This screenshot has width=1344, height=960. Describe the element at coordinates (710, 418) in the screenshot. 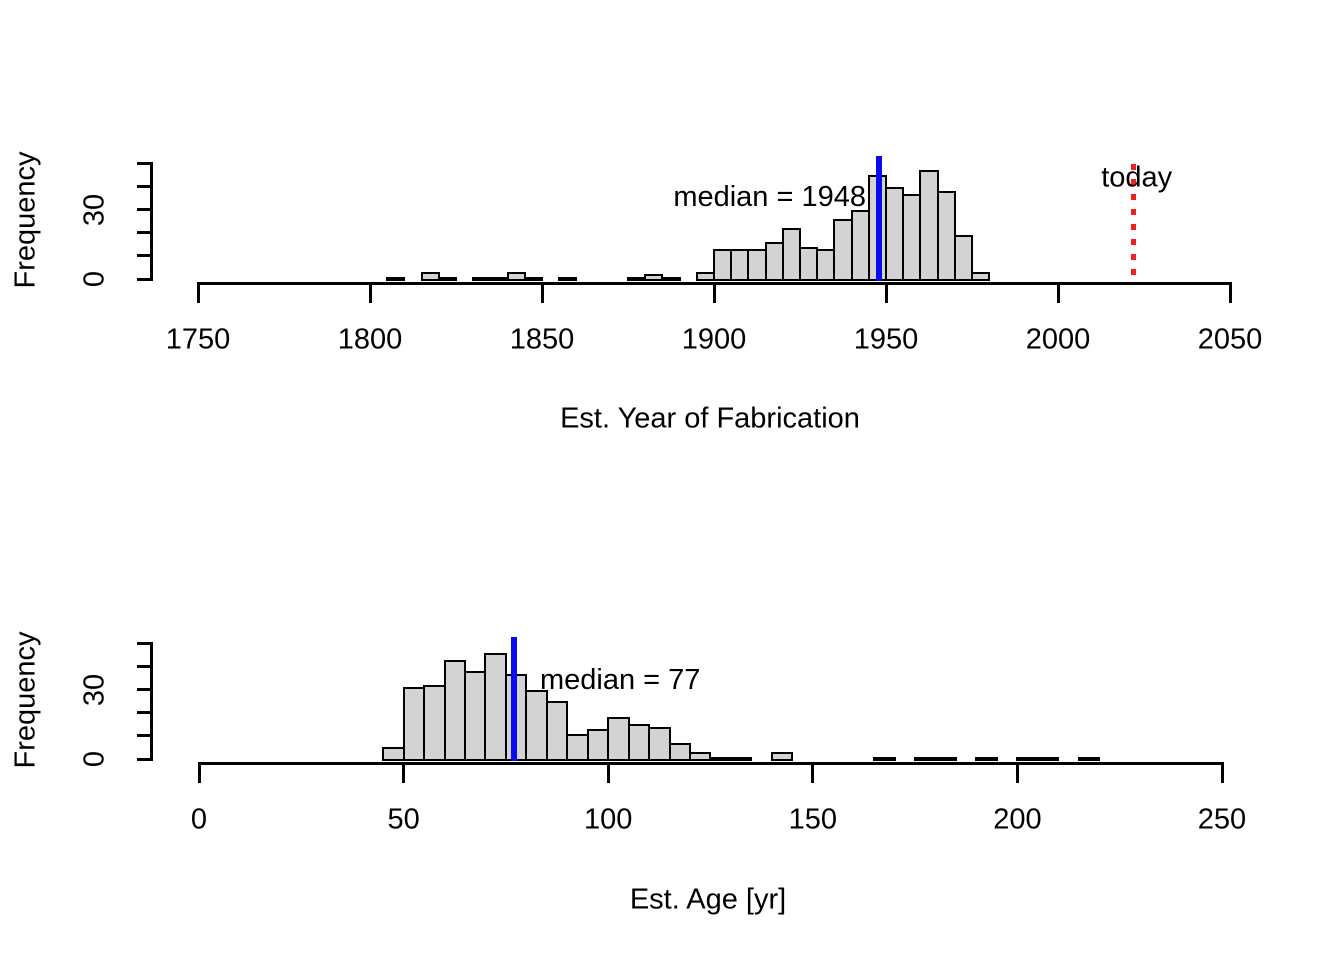

I see `x-axis-title: Est. Year of Fabrication` at that location.